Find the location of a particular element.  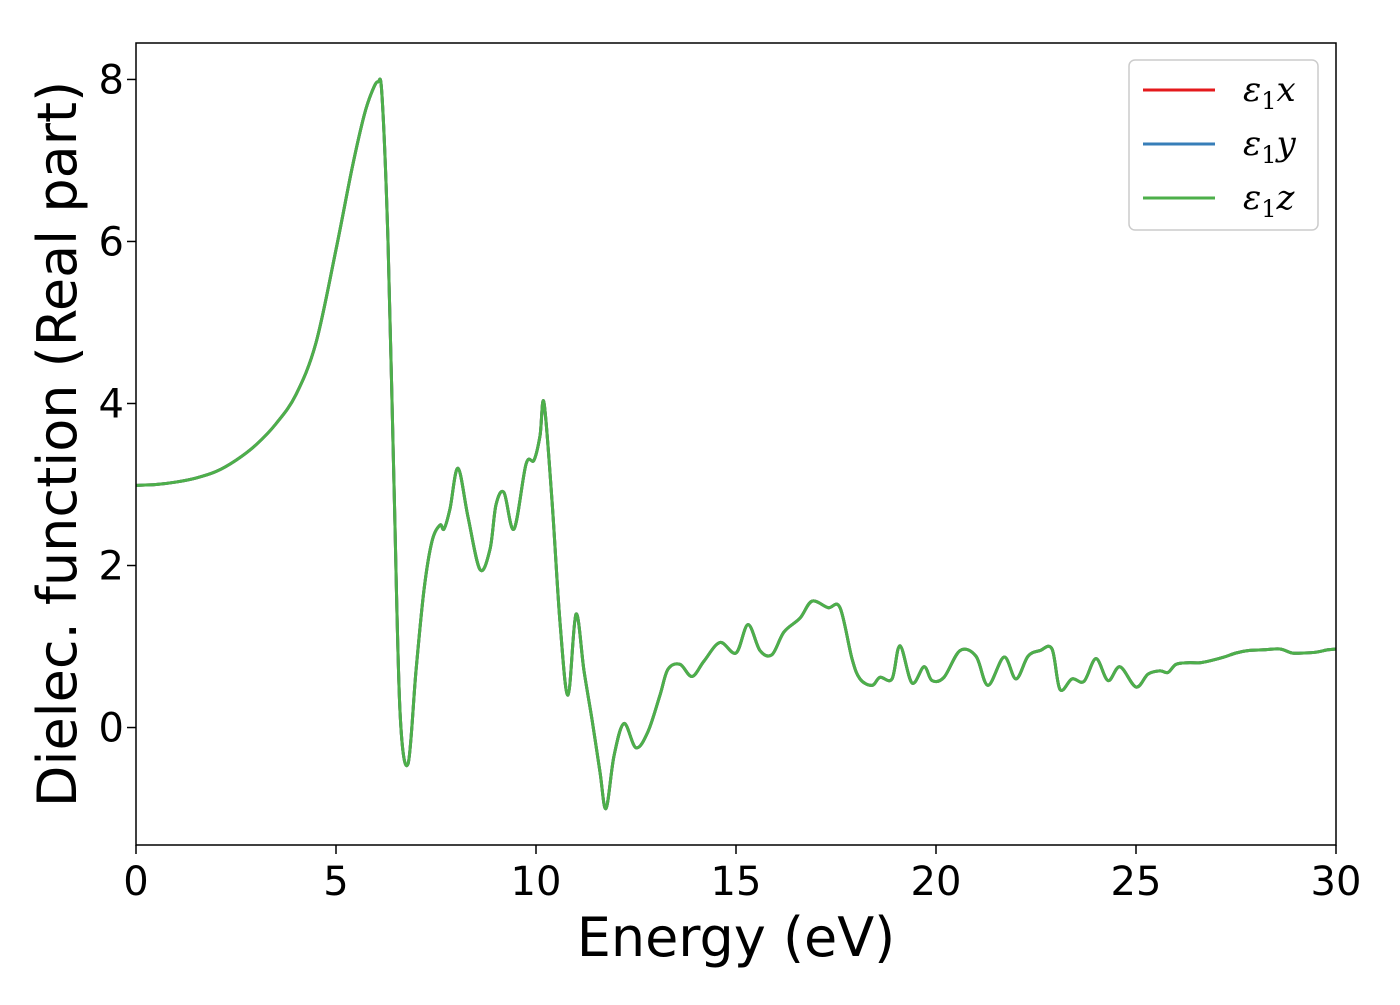

y-tick-label: 0 is located at coordinates (111, 729).